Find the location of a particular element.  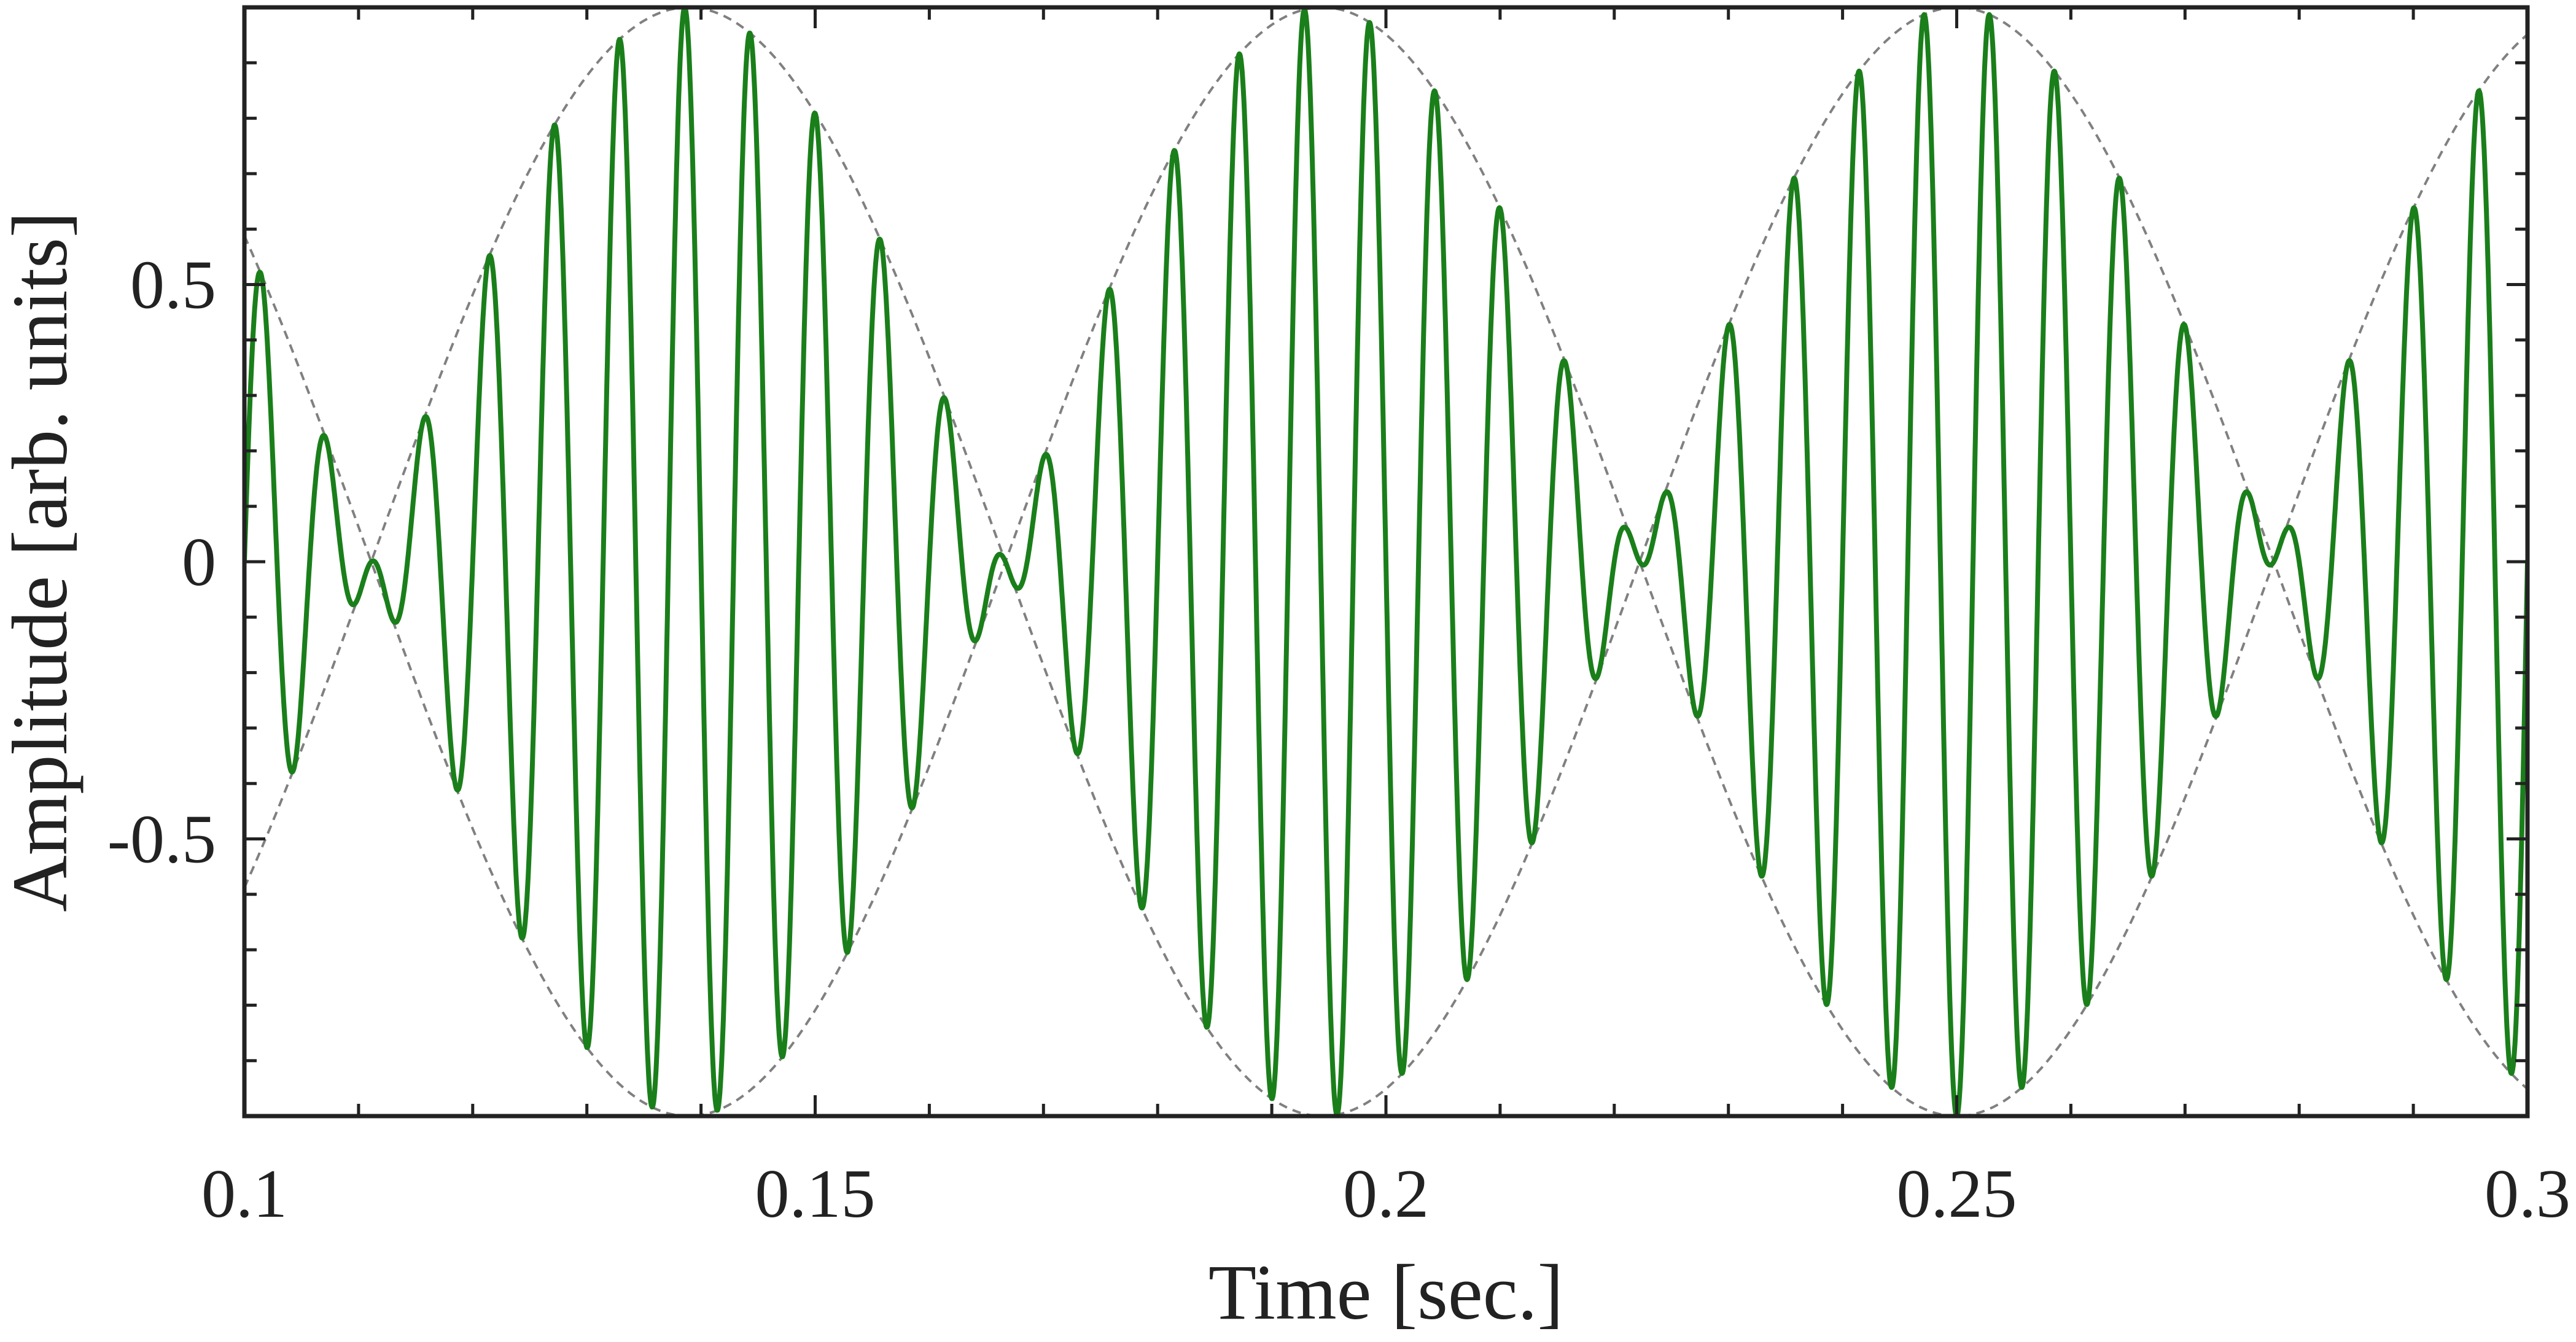

x-tick-label: 0.25 is located at coordinates (1957, 1194).